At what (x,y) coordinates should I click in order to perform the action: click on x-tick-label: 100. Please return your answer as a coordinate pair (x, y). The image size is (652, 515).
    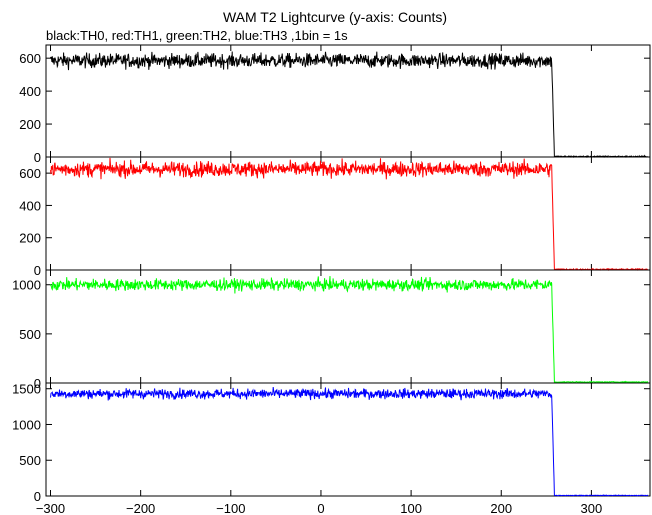
    Looking at the image, I should click on (411, 508).